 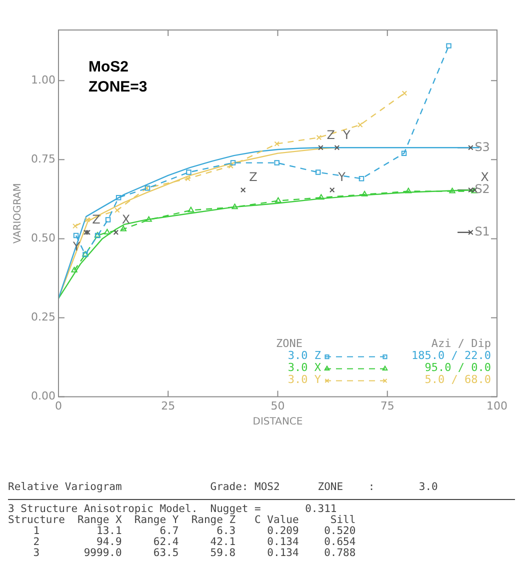 I want to click on y-tick-label: 0.00, so click(x=43, y=396).